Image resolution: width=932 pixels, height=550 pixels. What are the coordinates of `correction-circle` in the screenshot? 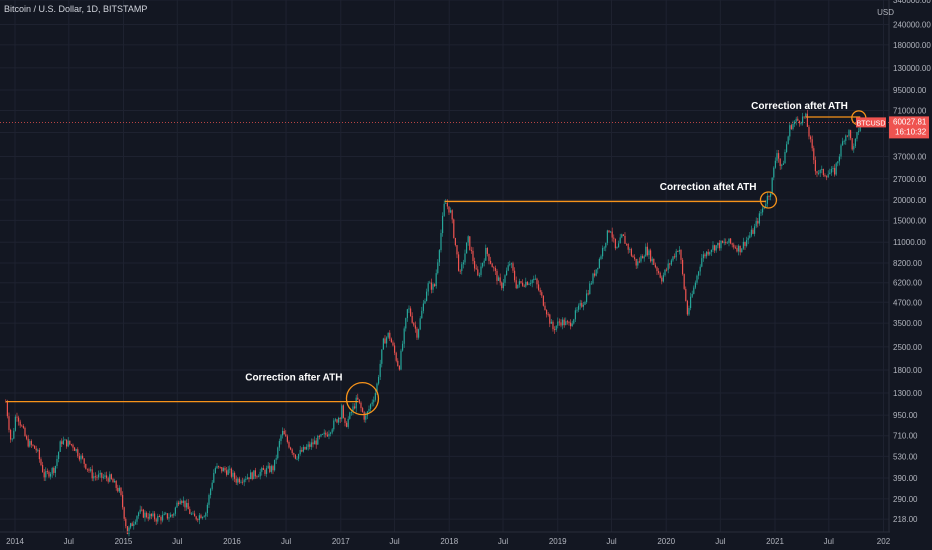 It's located at (768, 200).